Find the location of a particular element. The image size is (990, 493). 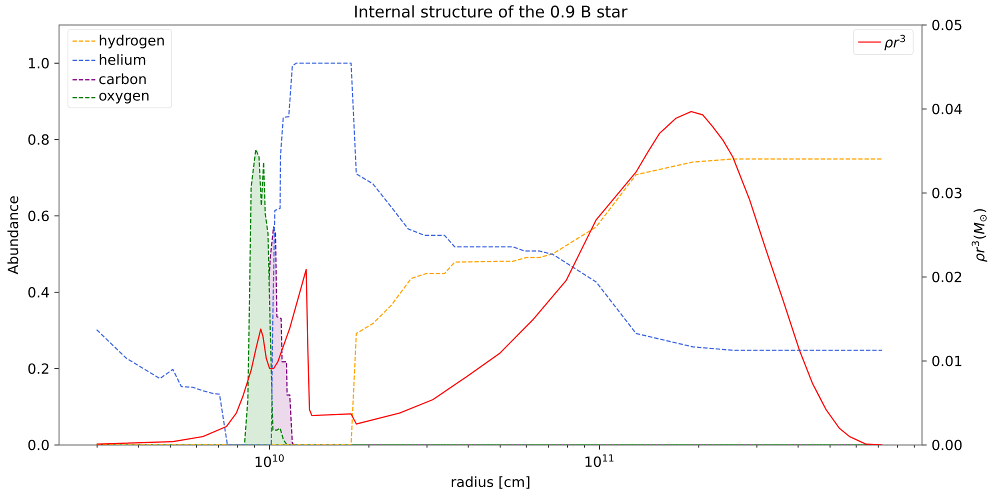

legend-label: carbon is located at coordinates (122, 78).